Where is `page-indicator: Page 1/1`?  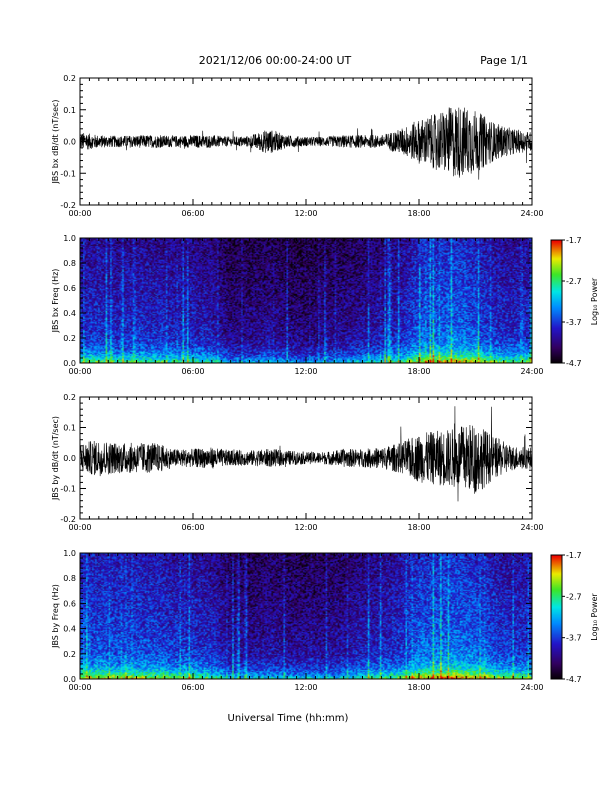
page-indicator: Page 1/1 is located at coordinates (504, 60).